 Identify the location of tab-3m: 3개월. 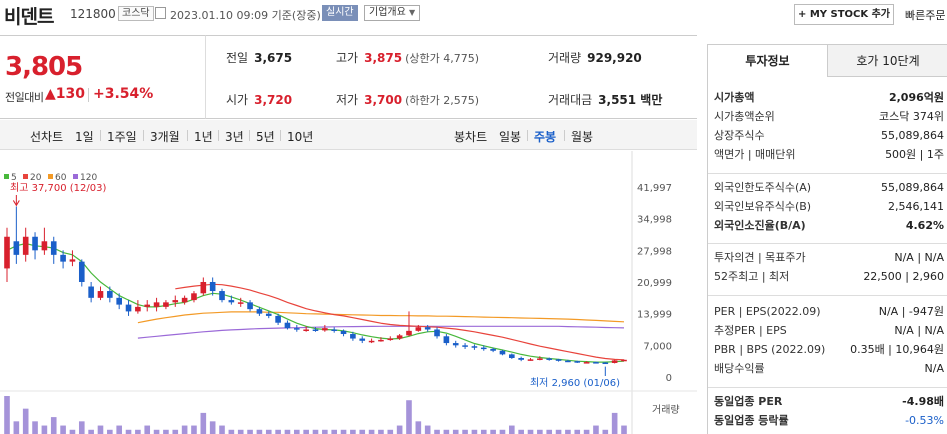
(165, 137).